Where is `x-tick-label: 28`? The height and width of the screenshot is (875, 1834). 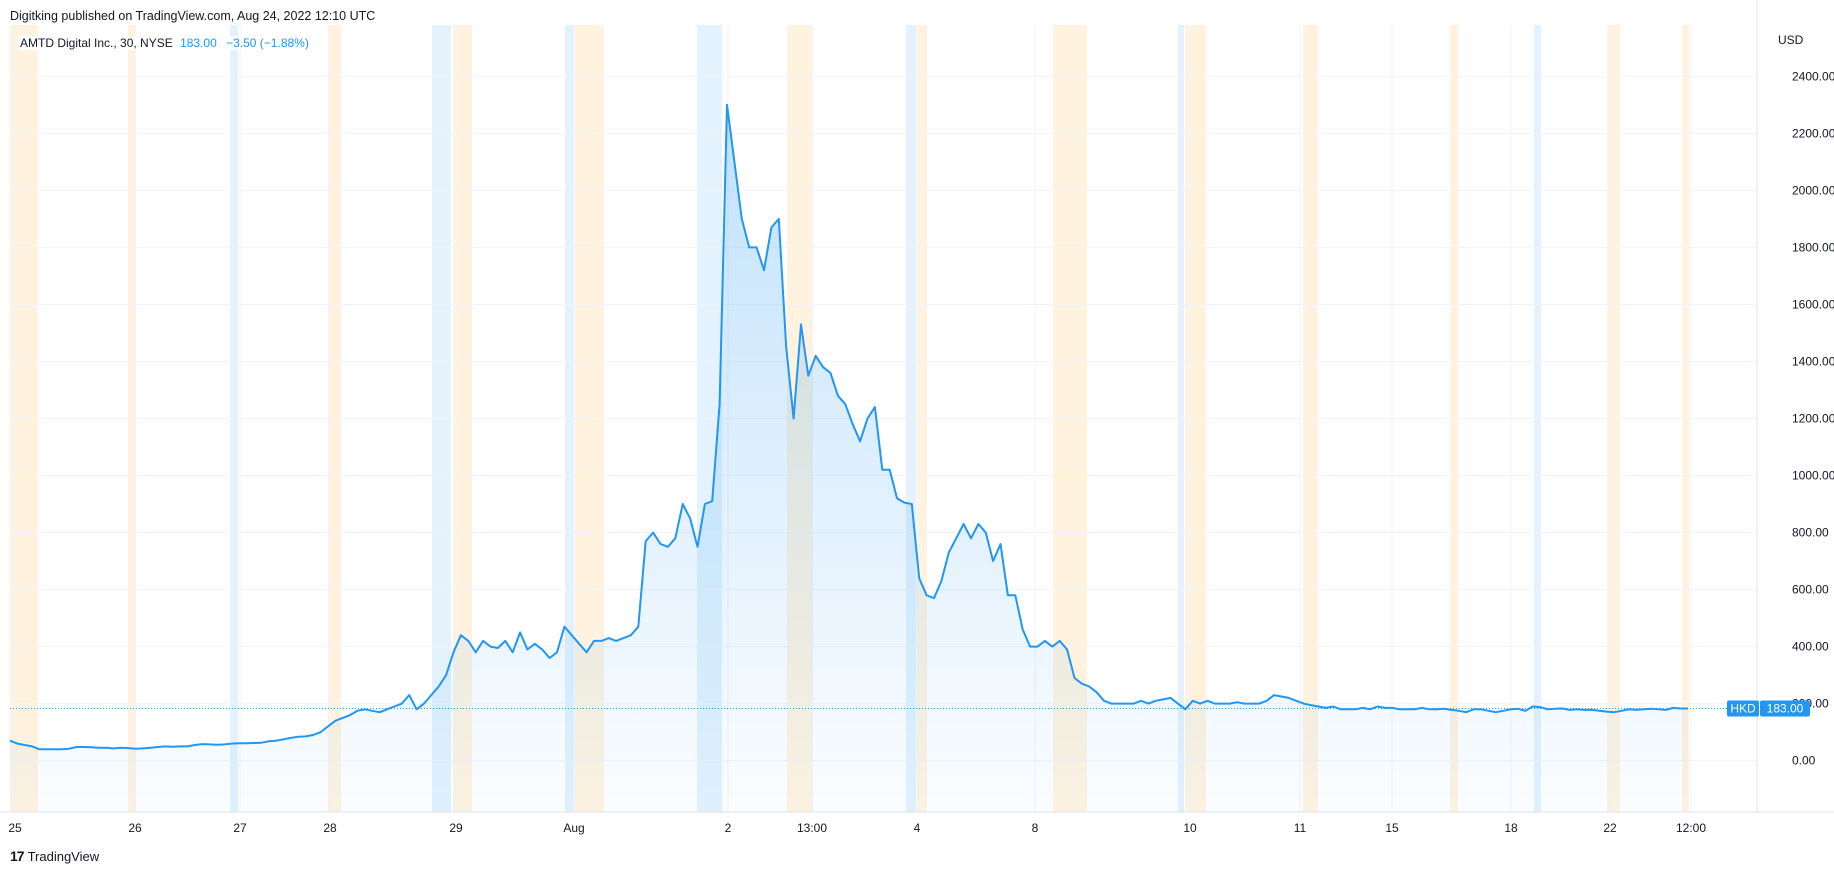
x-tick-label: 28 is located at coordinates (330, 828).